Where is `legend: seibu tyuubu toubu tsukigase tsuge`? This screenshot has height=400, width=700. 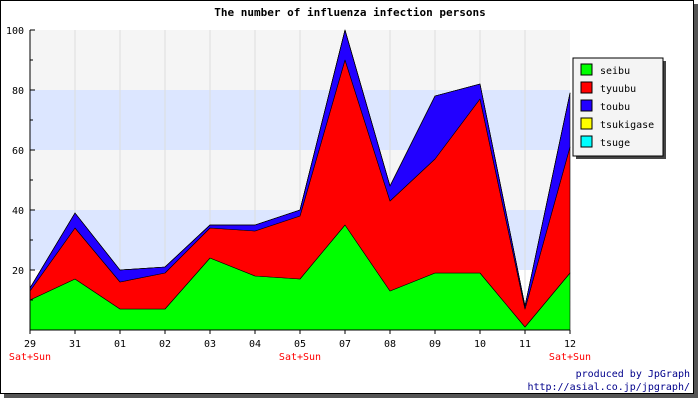 legend: seibu tyuubu toubu tsukigase tsuge is located at coordinates (619, 108).